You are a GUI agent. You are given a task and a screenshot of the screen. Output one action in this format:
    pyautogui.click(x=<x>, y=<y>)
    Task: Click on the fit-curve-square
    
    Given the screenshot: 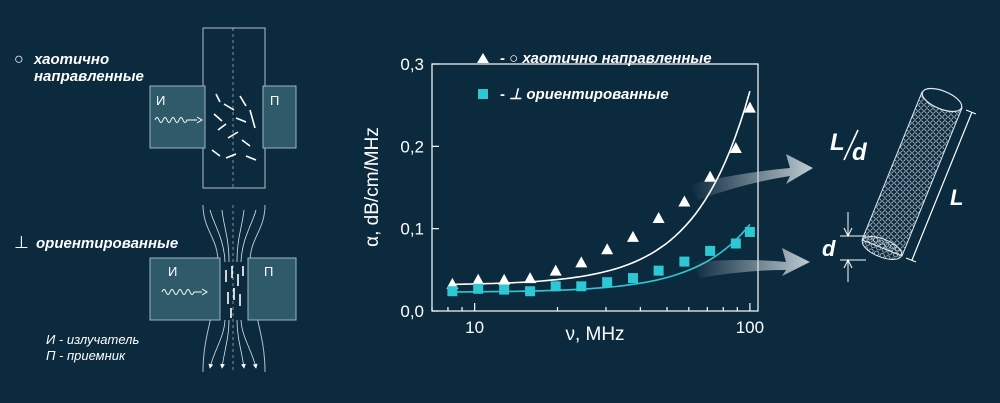 What is the action you would take?
    pyautogui.click(x=601, y=258)
    